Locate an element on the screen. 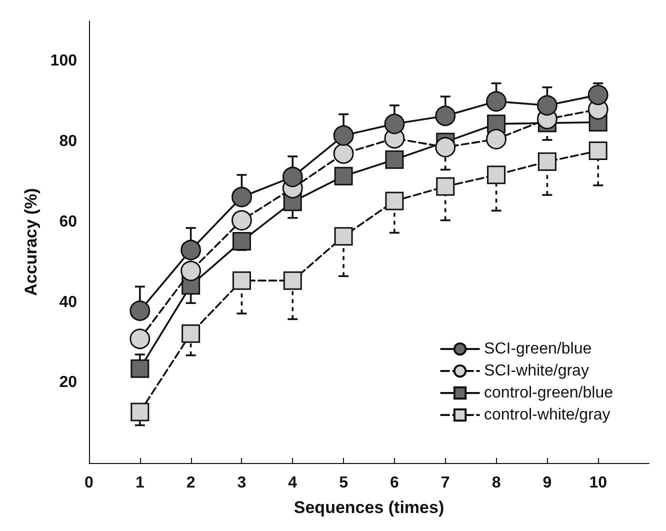 The width and height of the screenshot is (666, 531). legend-label: SCI-white/gray is located at coordinates (536, 371).